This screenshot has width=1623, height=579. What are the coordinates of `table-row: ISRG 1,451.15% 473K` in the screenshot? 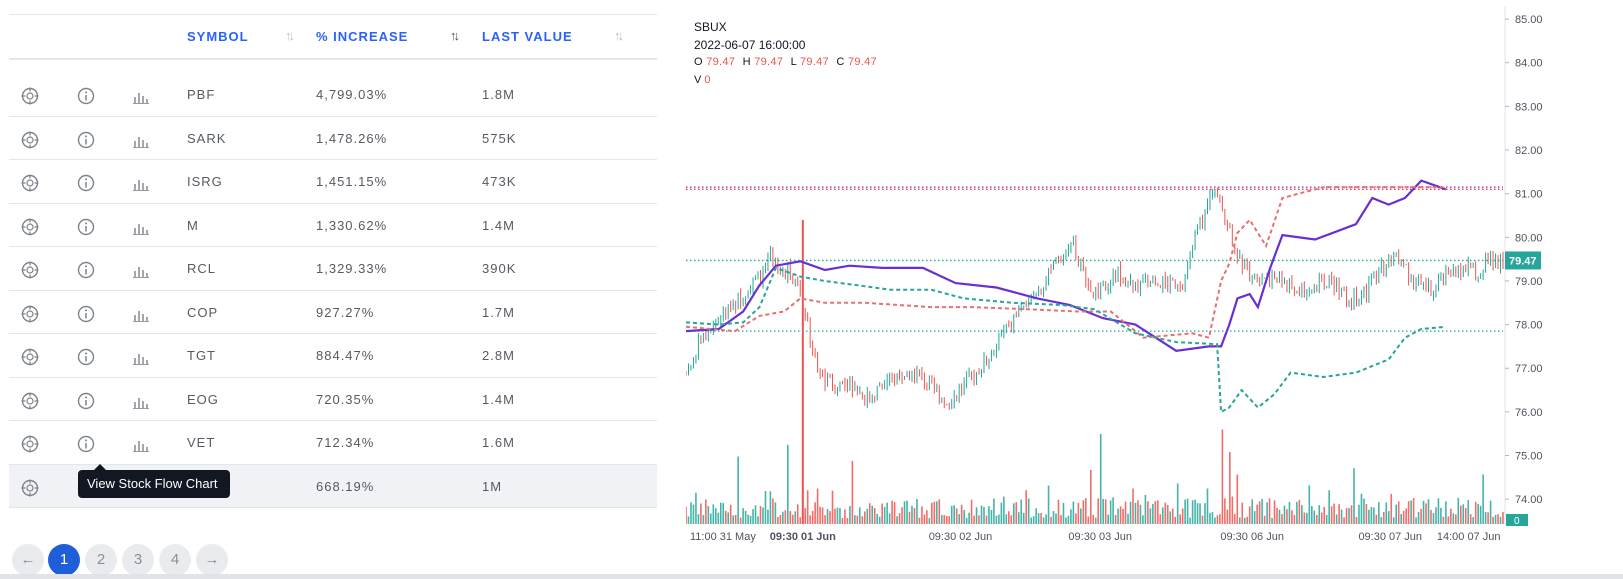 It's located at (333, 182).